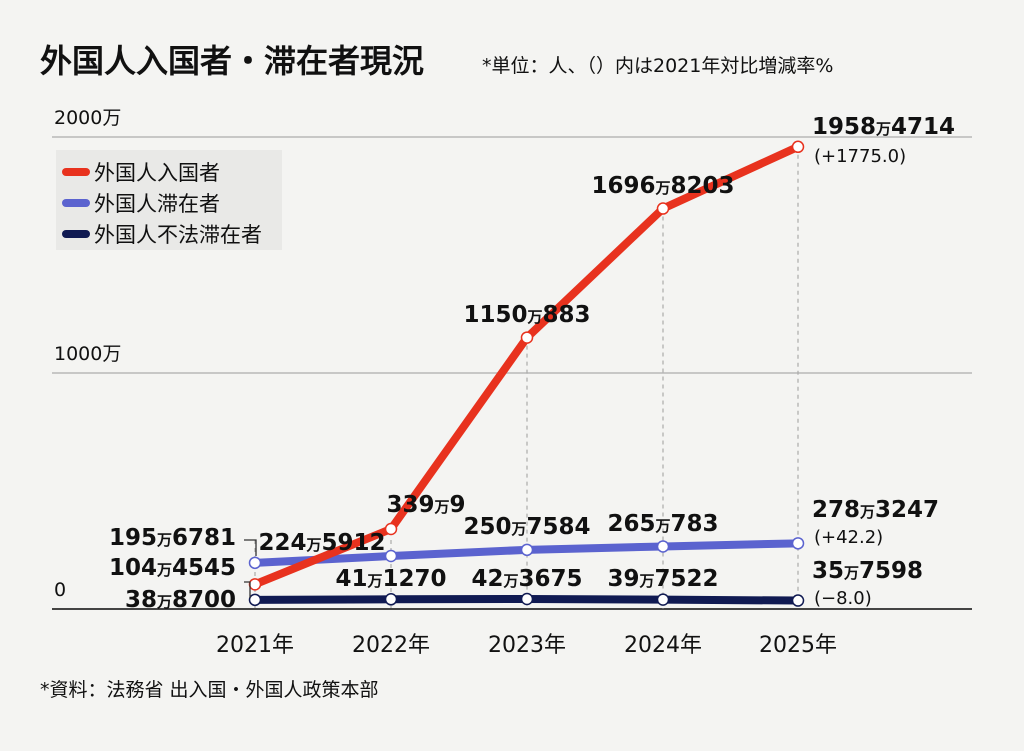 The height and width of the screenshot is (751, 1024). What do you see at coordinates (860, 156) in the screenshot?
I see `change-note: (+1775.0)` at bounding box center [860, 156].